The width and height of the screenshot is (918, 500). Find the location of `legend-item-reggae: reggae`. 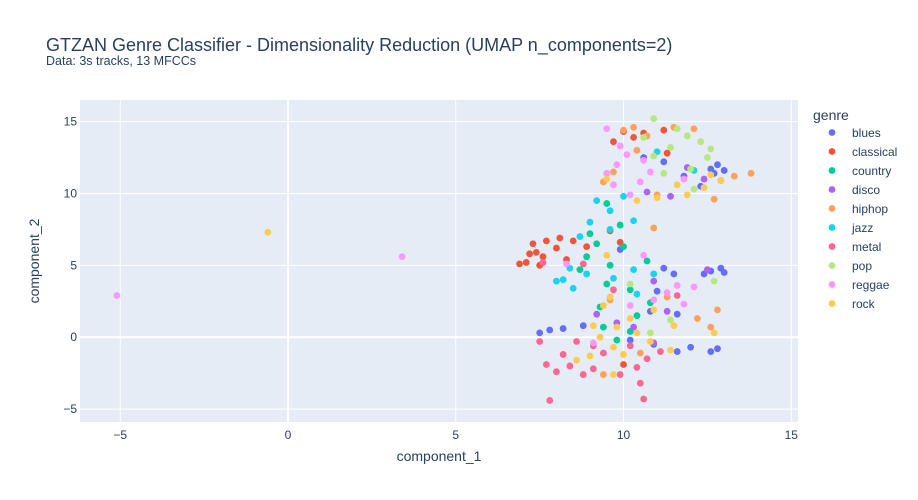

legend-item-reggae: reggae is located at coordinates (859, 285).